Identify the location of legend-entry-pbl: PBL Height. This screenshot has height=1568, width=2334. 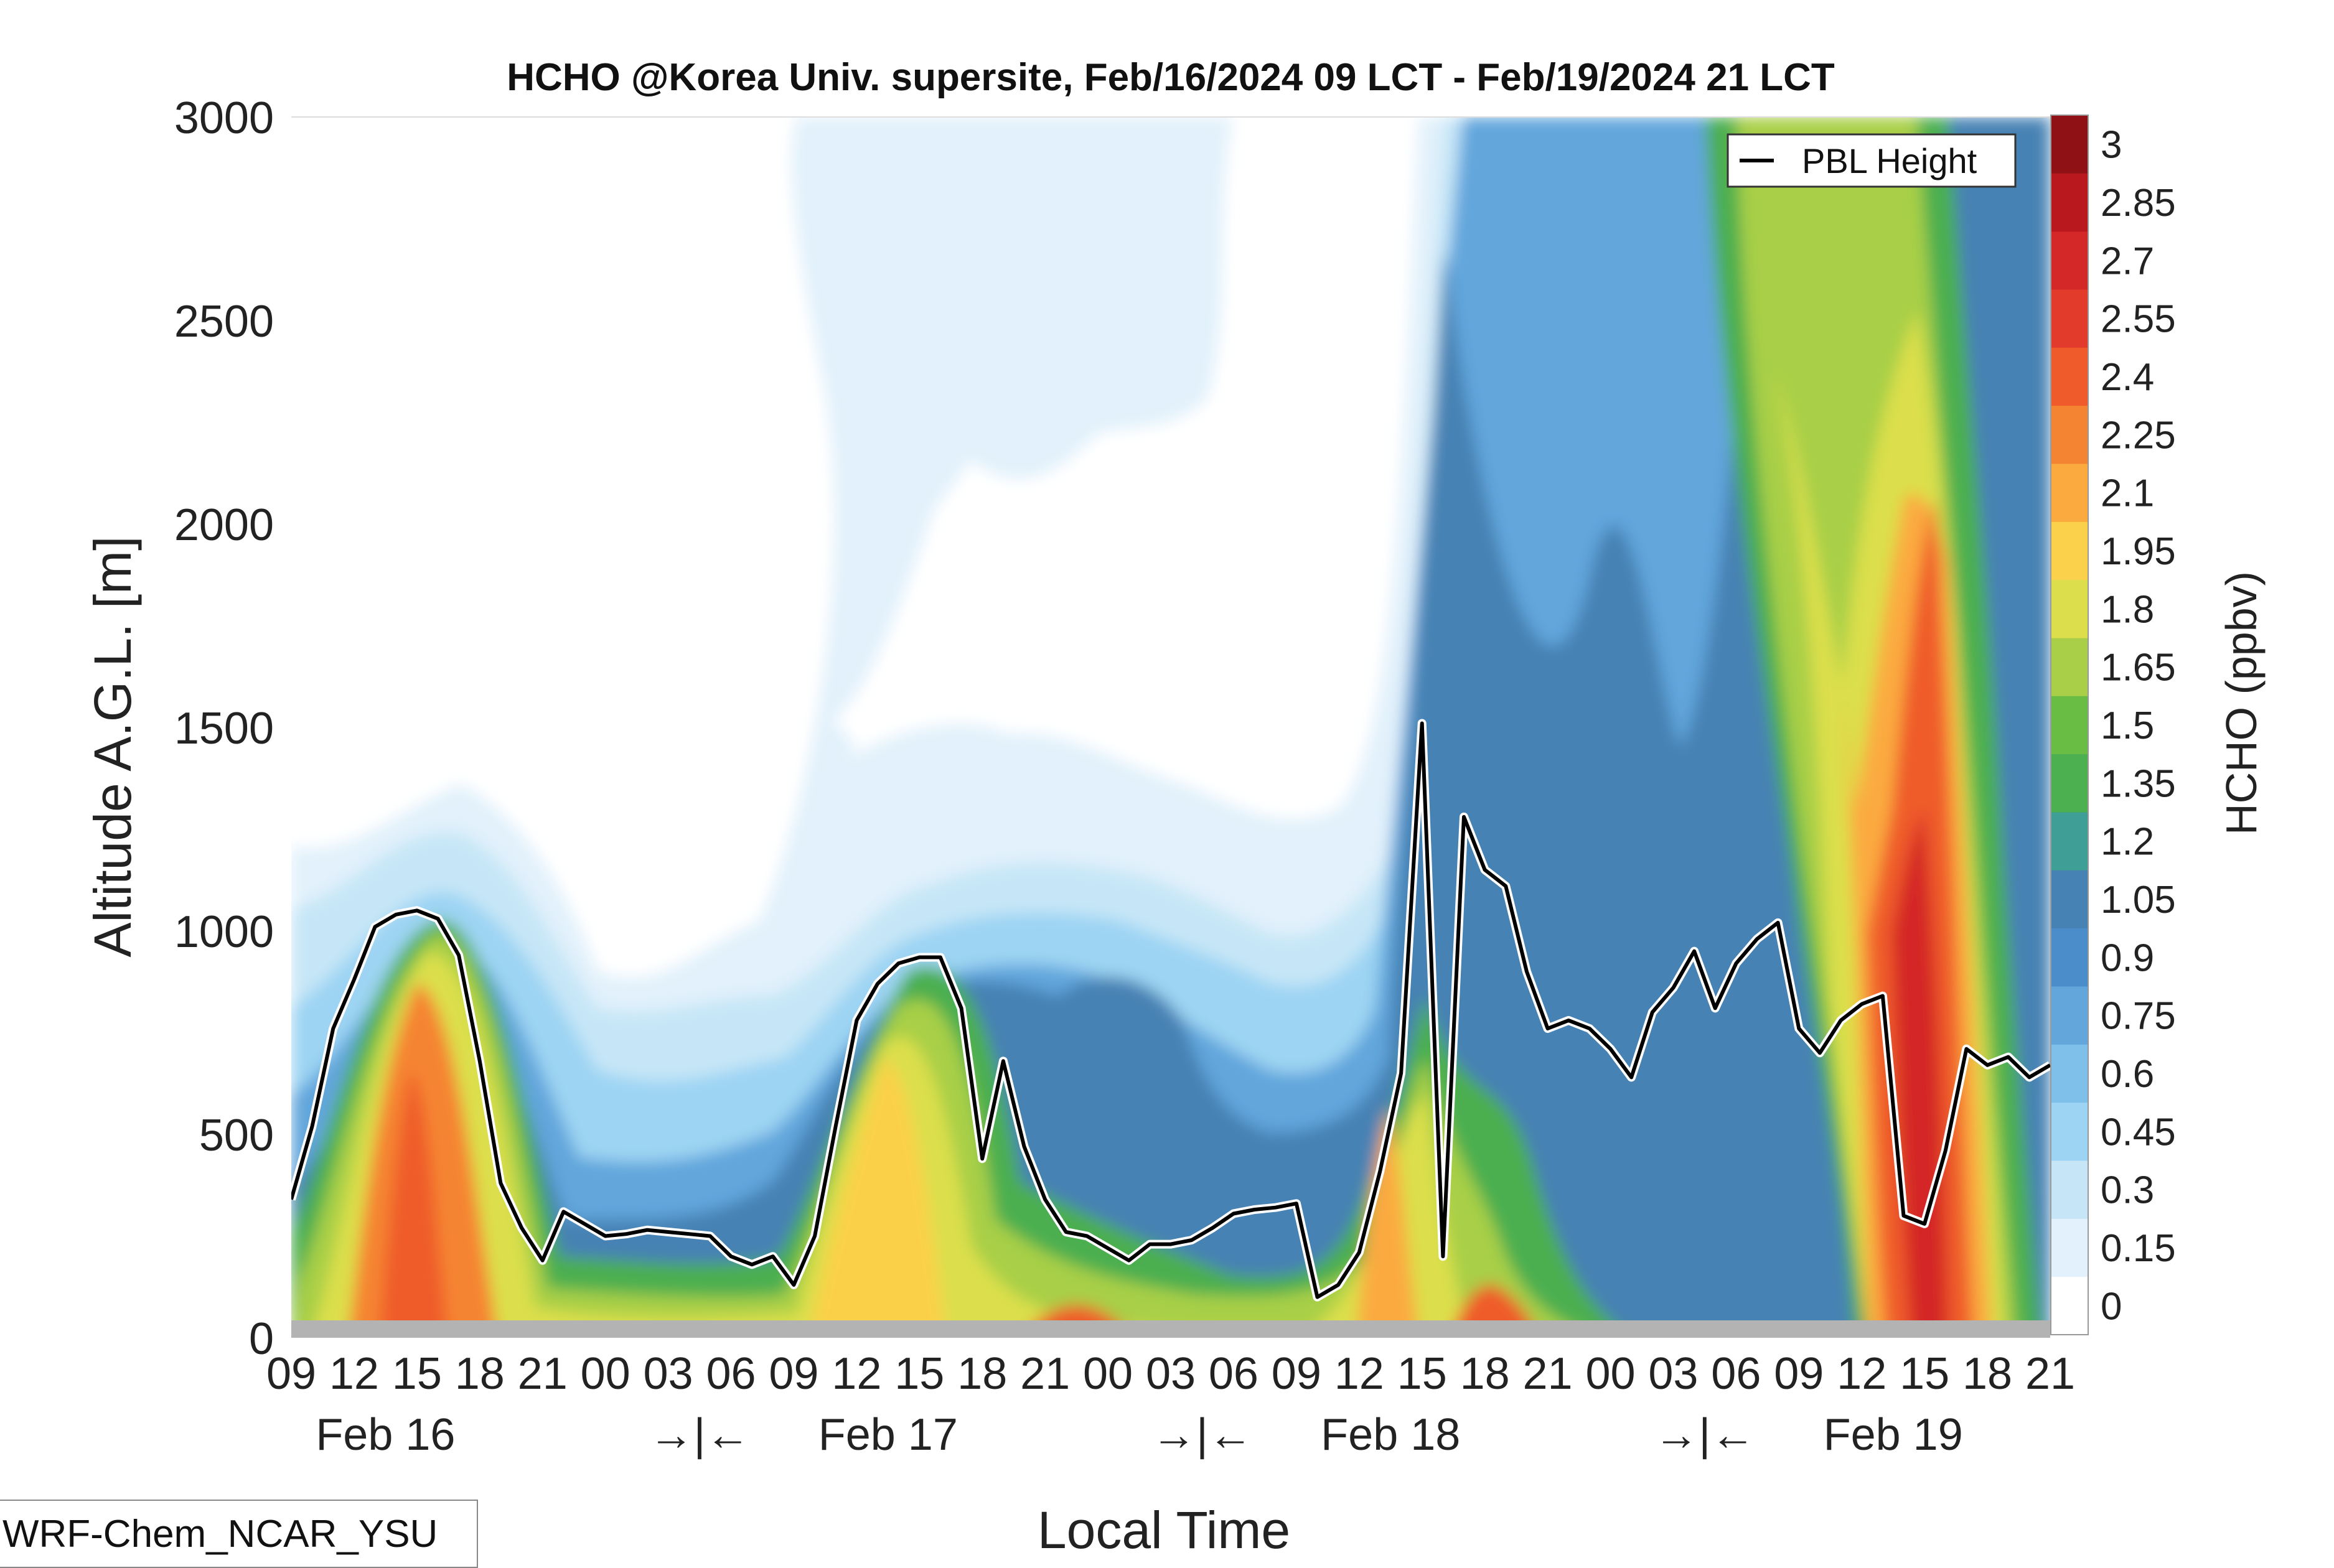
(1889, 160).